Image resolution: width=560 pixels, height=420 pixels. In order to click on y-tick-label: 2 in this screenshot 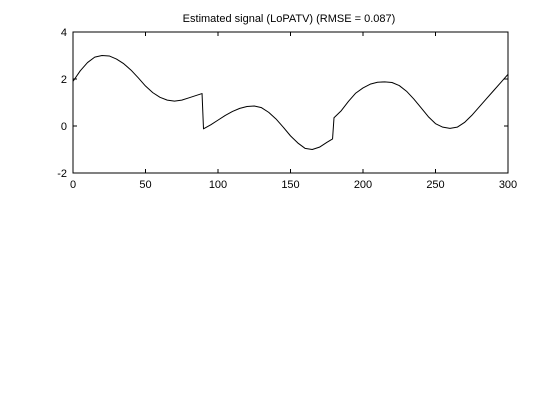, I will do `click(64, 80)`.